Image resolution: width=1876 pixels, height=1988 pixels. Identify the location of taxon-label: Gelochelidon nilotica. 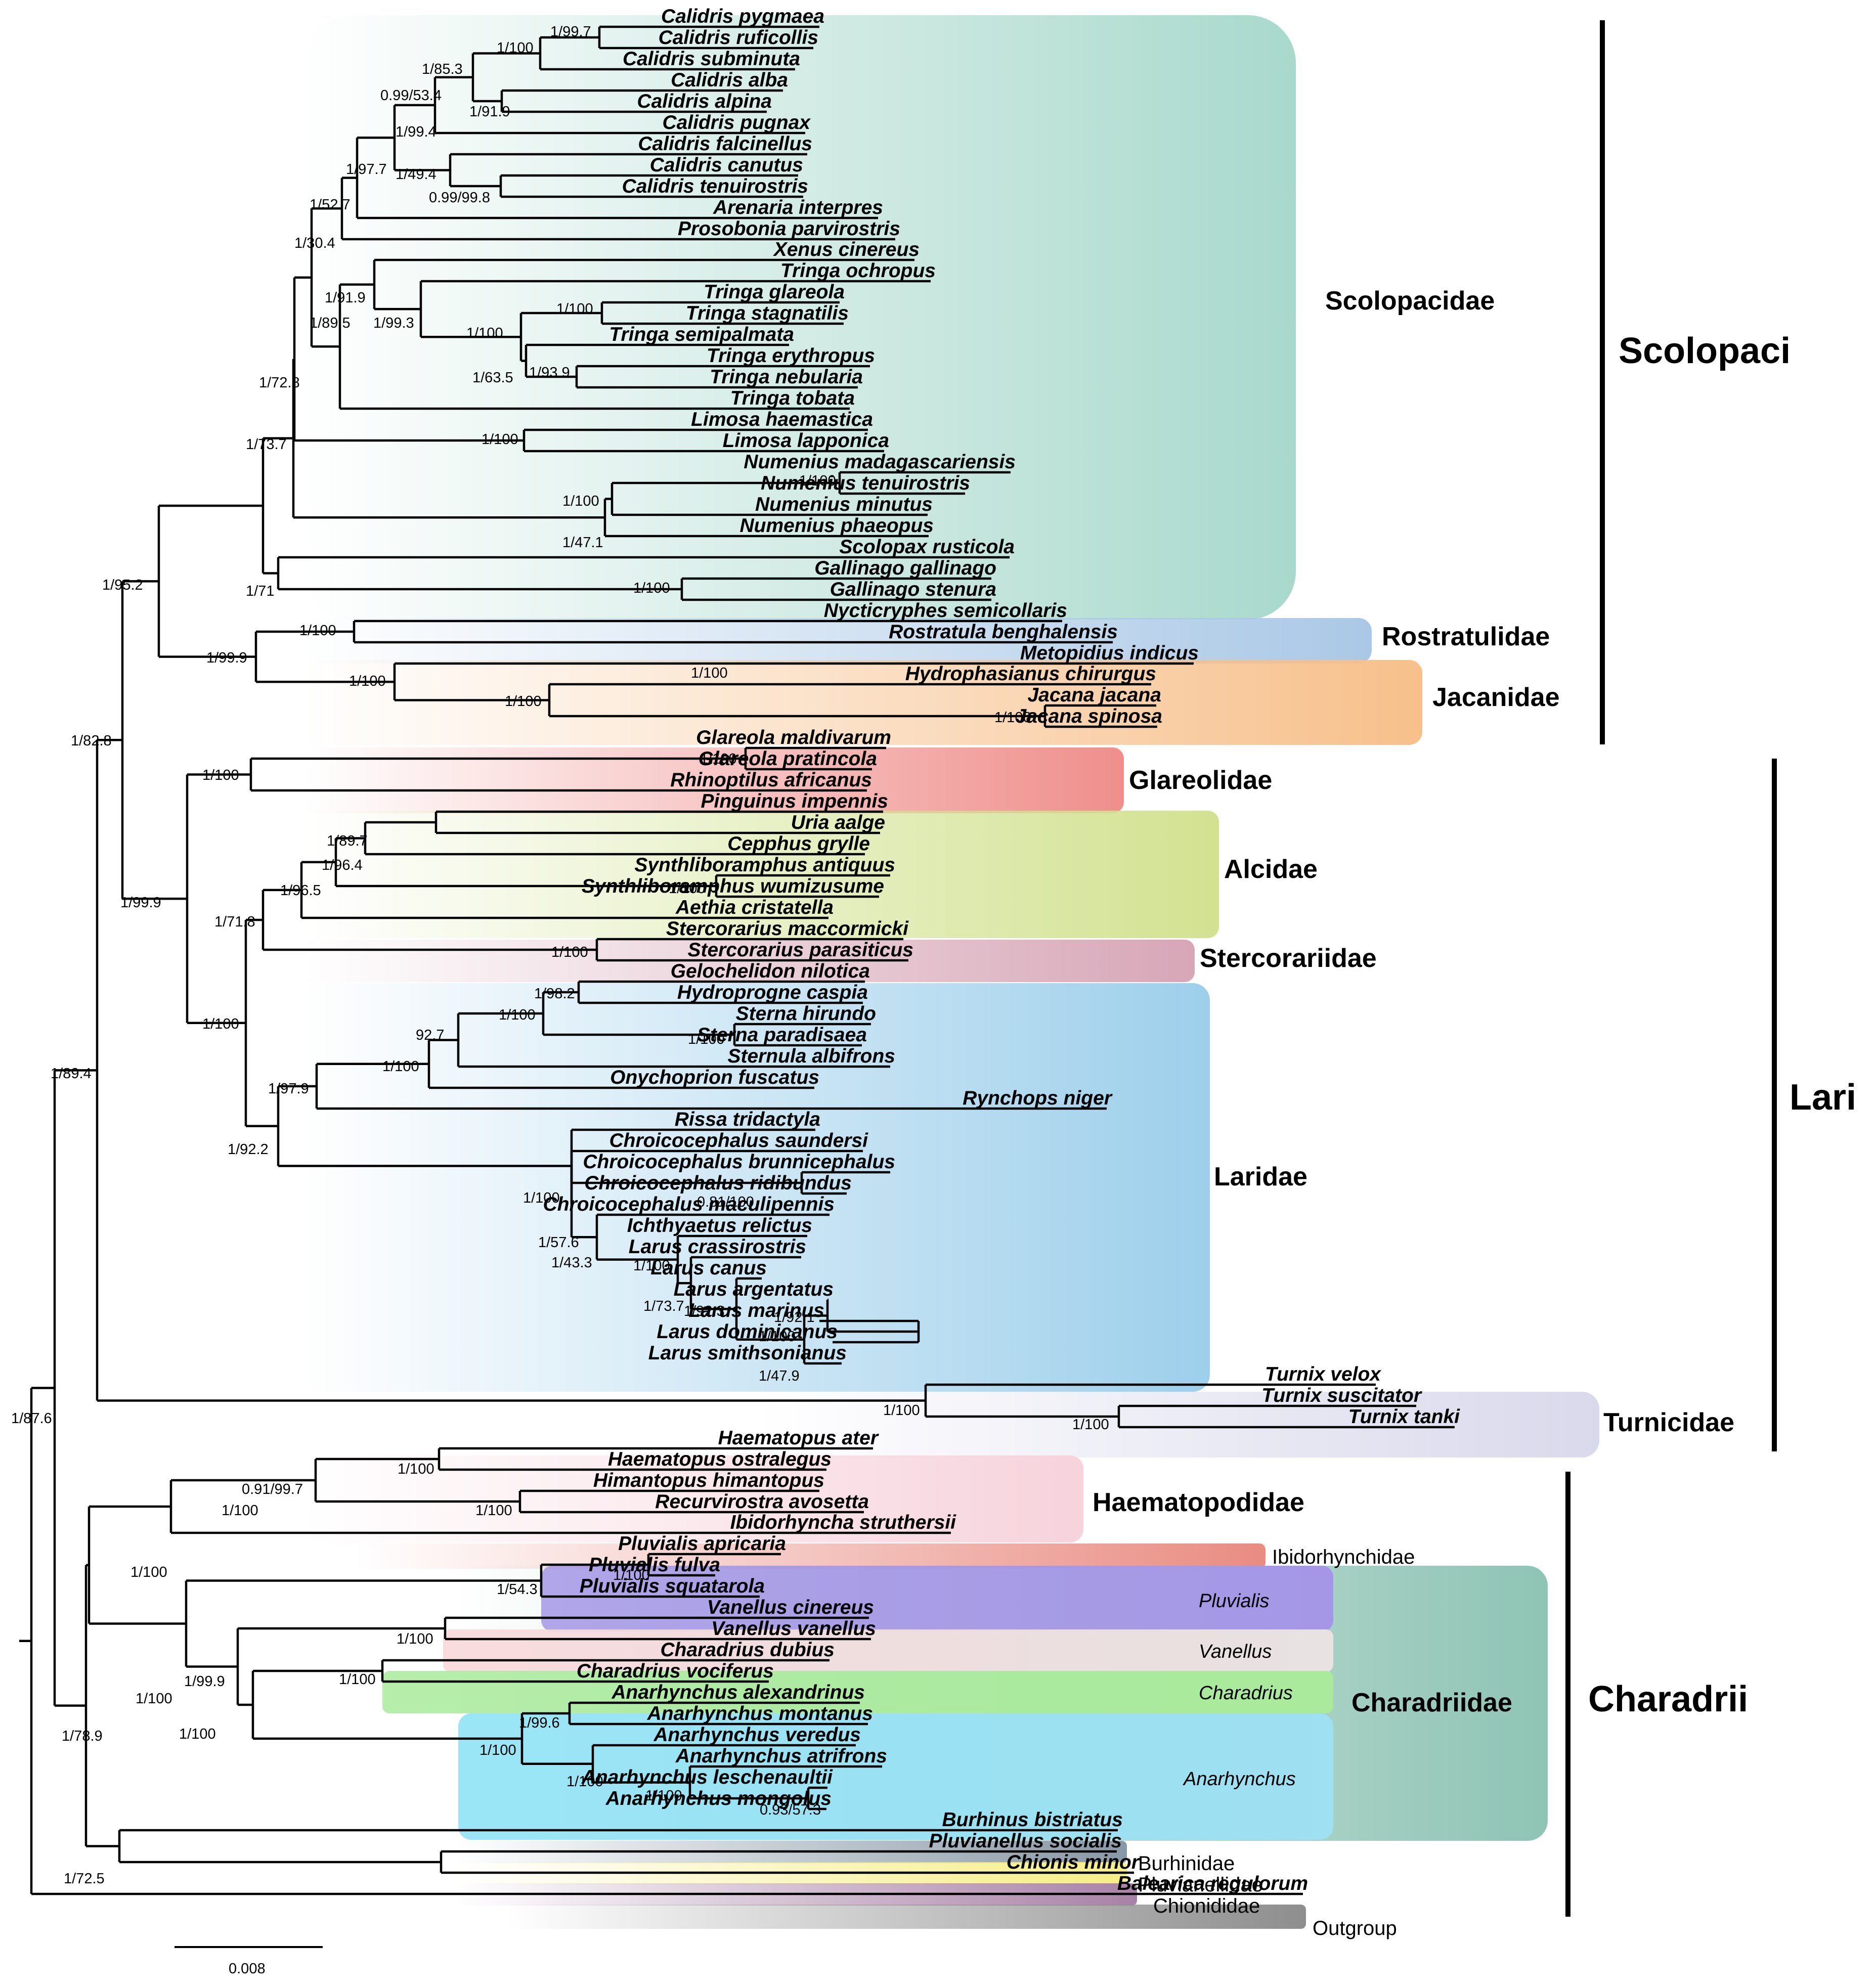
(770, 971).